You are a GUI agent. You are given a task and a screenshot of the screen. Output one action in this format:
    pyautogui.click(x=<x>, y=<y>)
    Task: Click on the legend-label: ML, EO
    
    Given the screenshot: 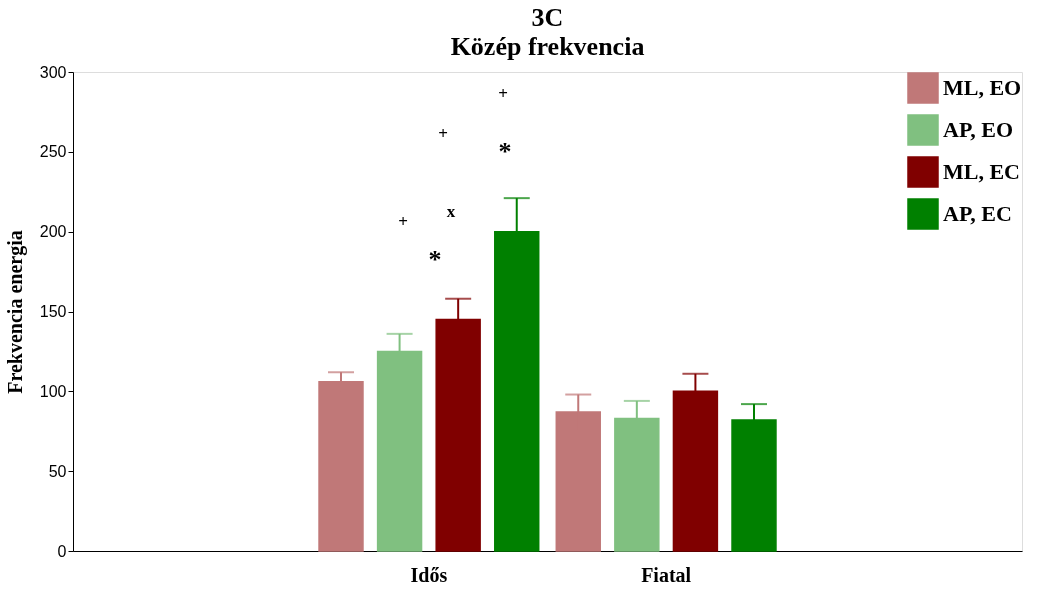 What is the action you would take?
    pyautogui.click(x=982, y=87)
    